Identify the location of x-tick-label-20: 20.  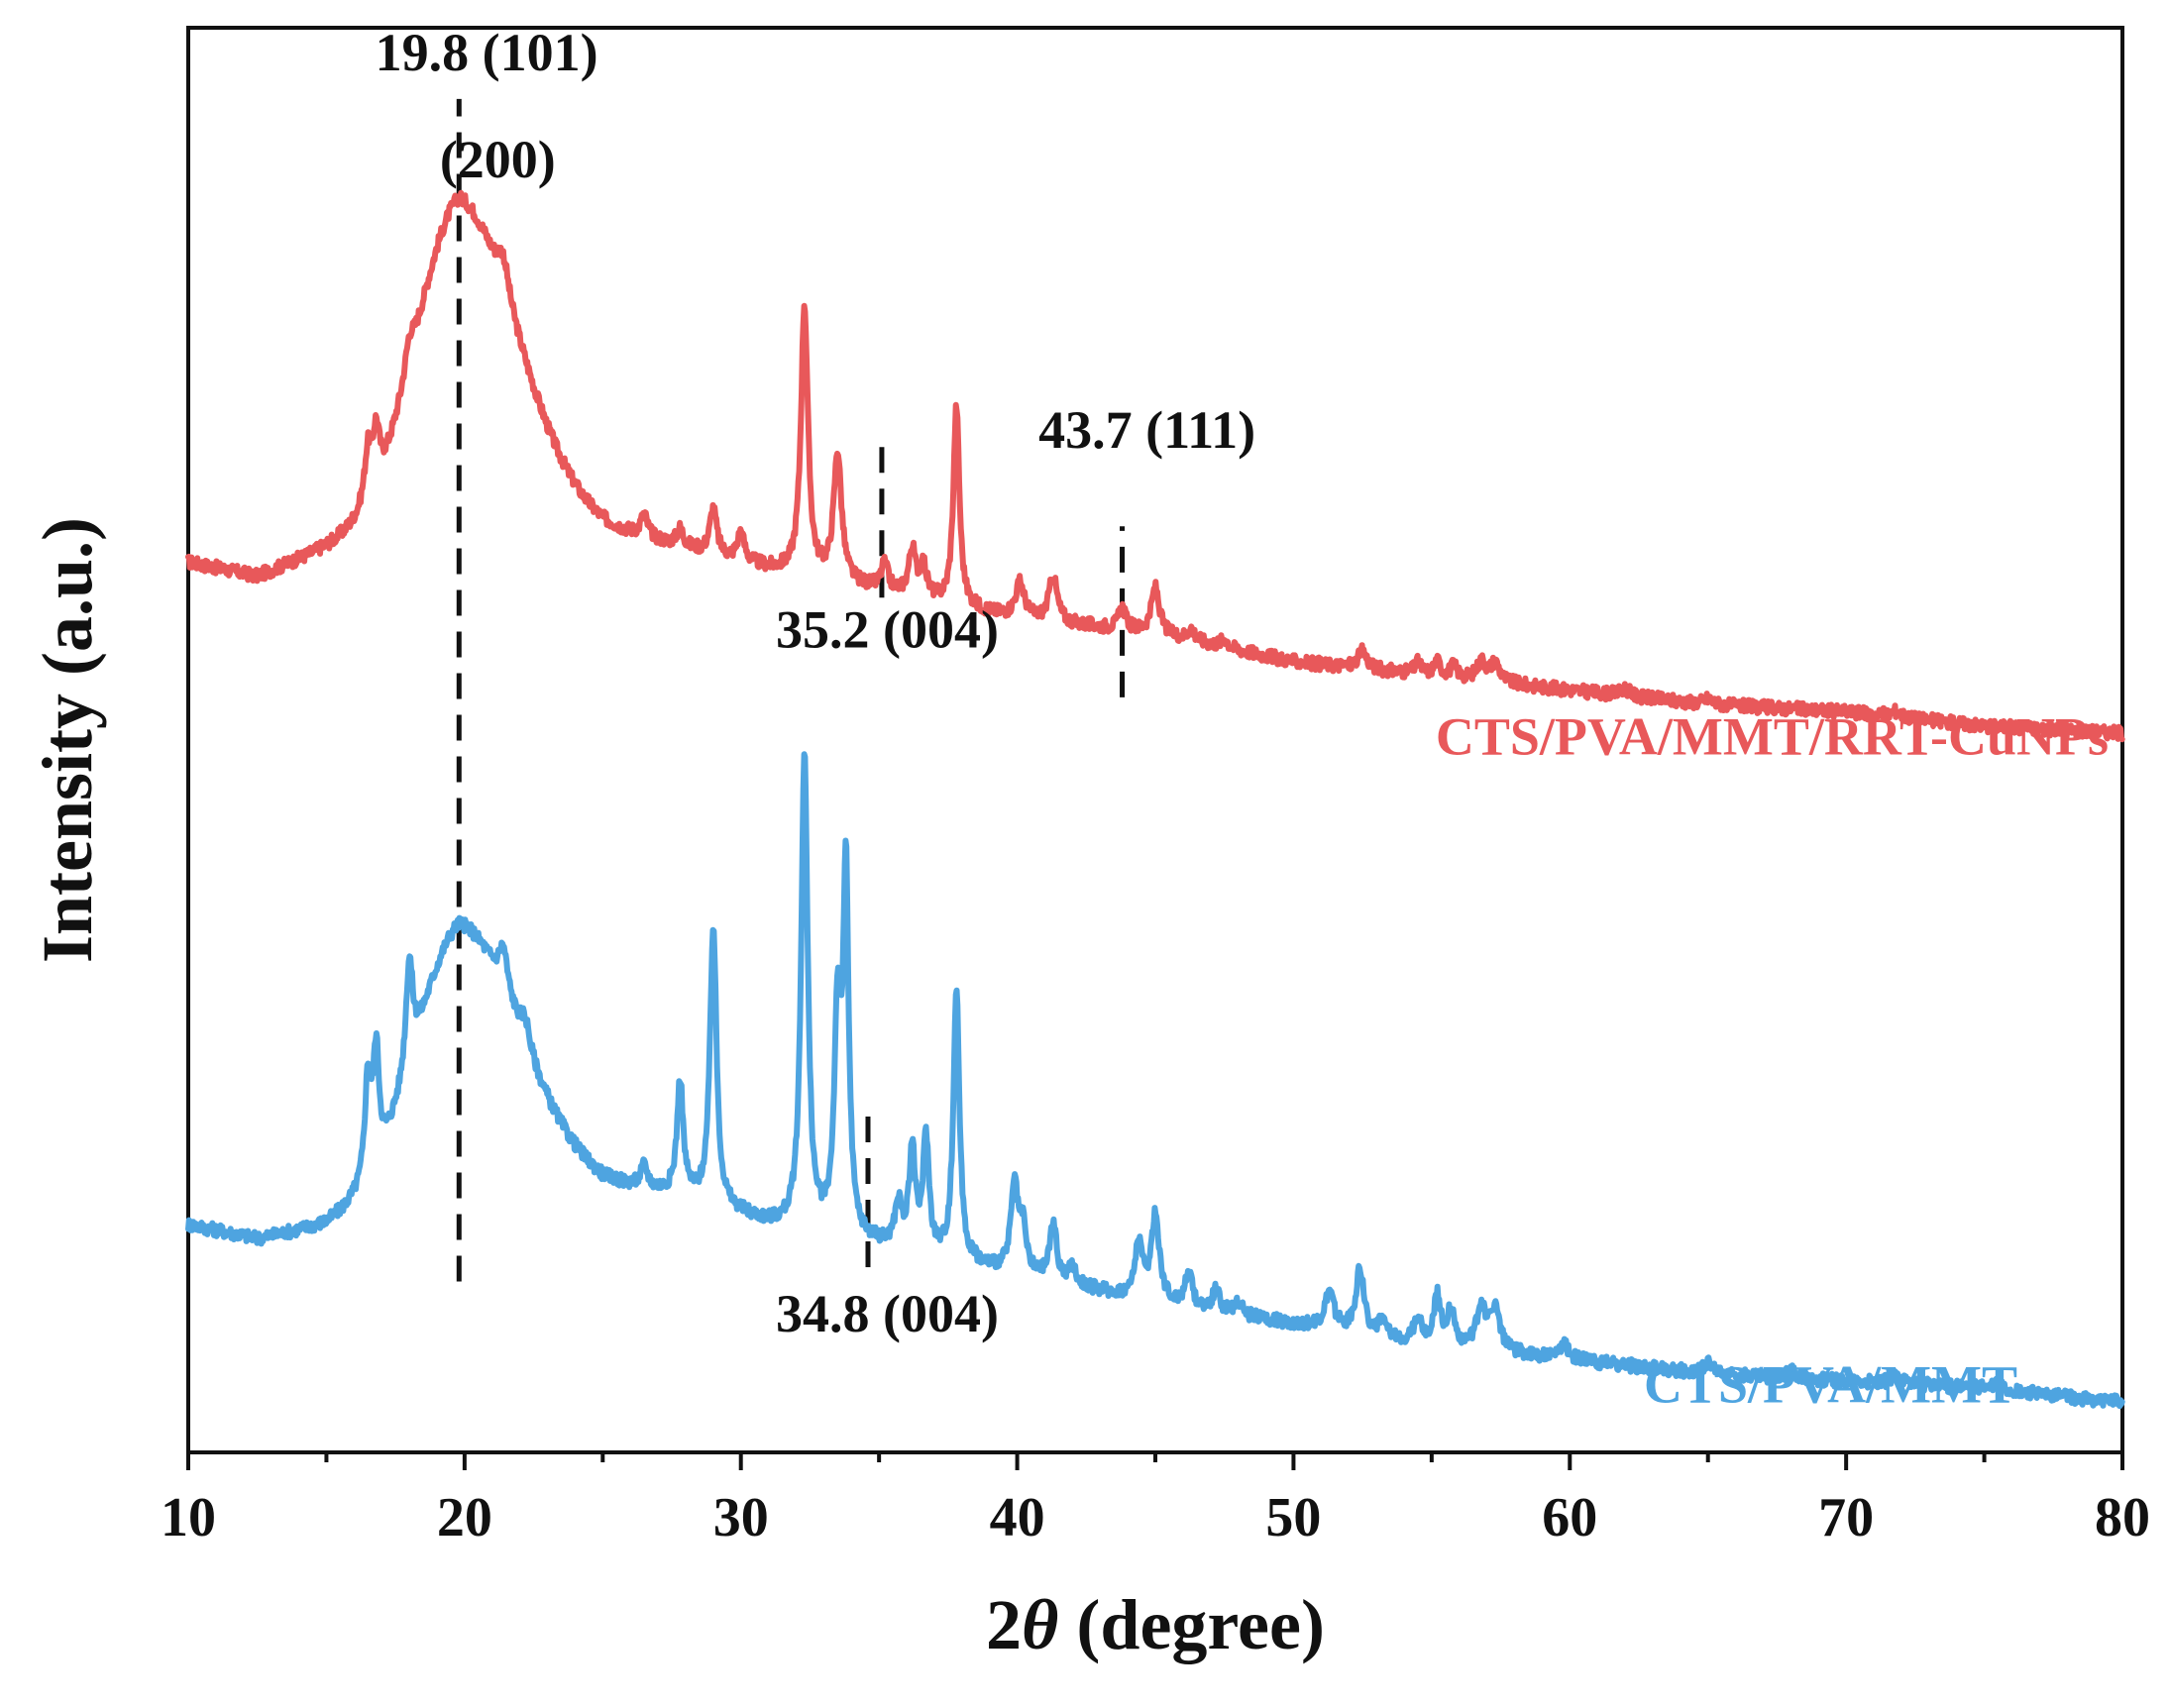
(464, 1517).